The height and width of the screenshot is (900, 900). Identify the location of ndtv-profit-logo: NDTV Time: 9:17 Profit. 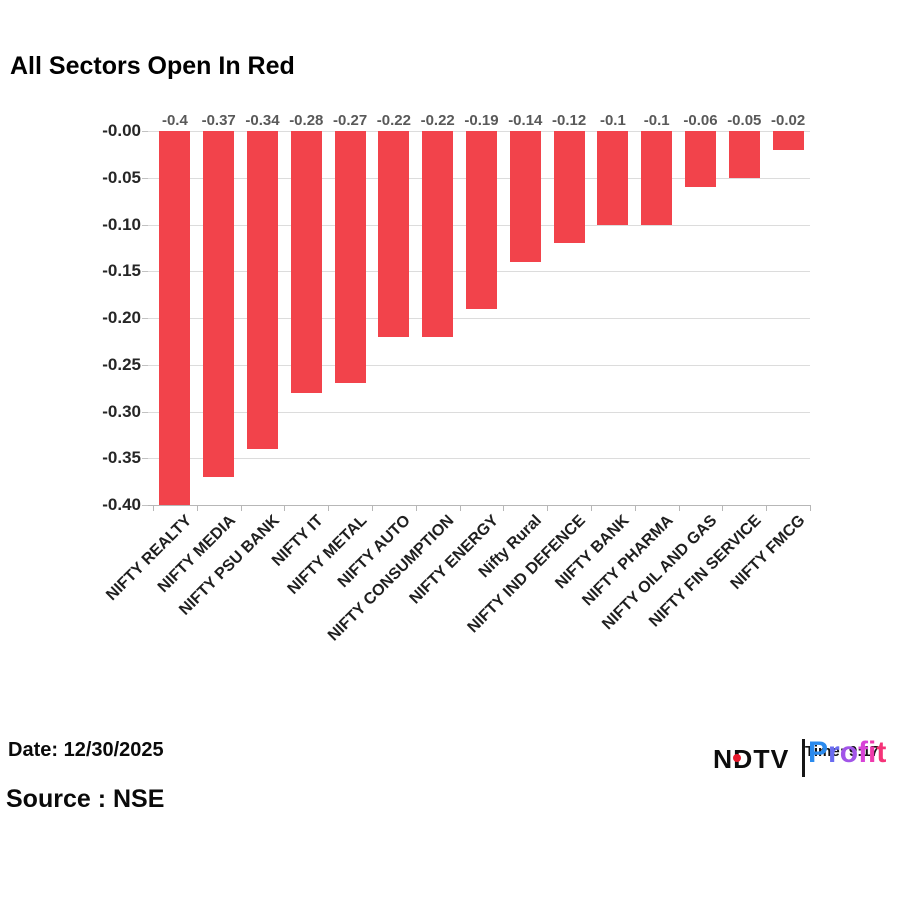
(802, 759).